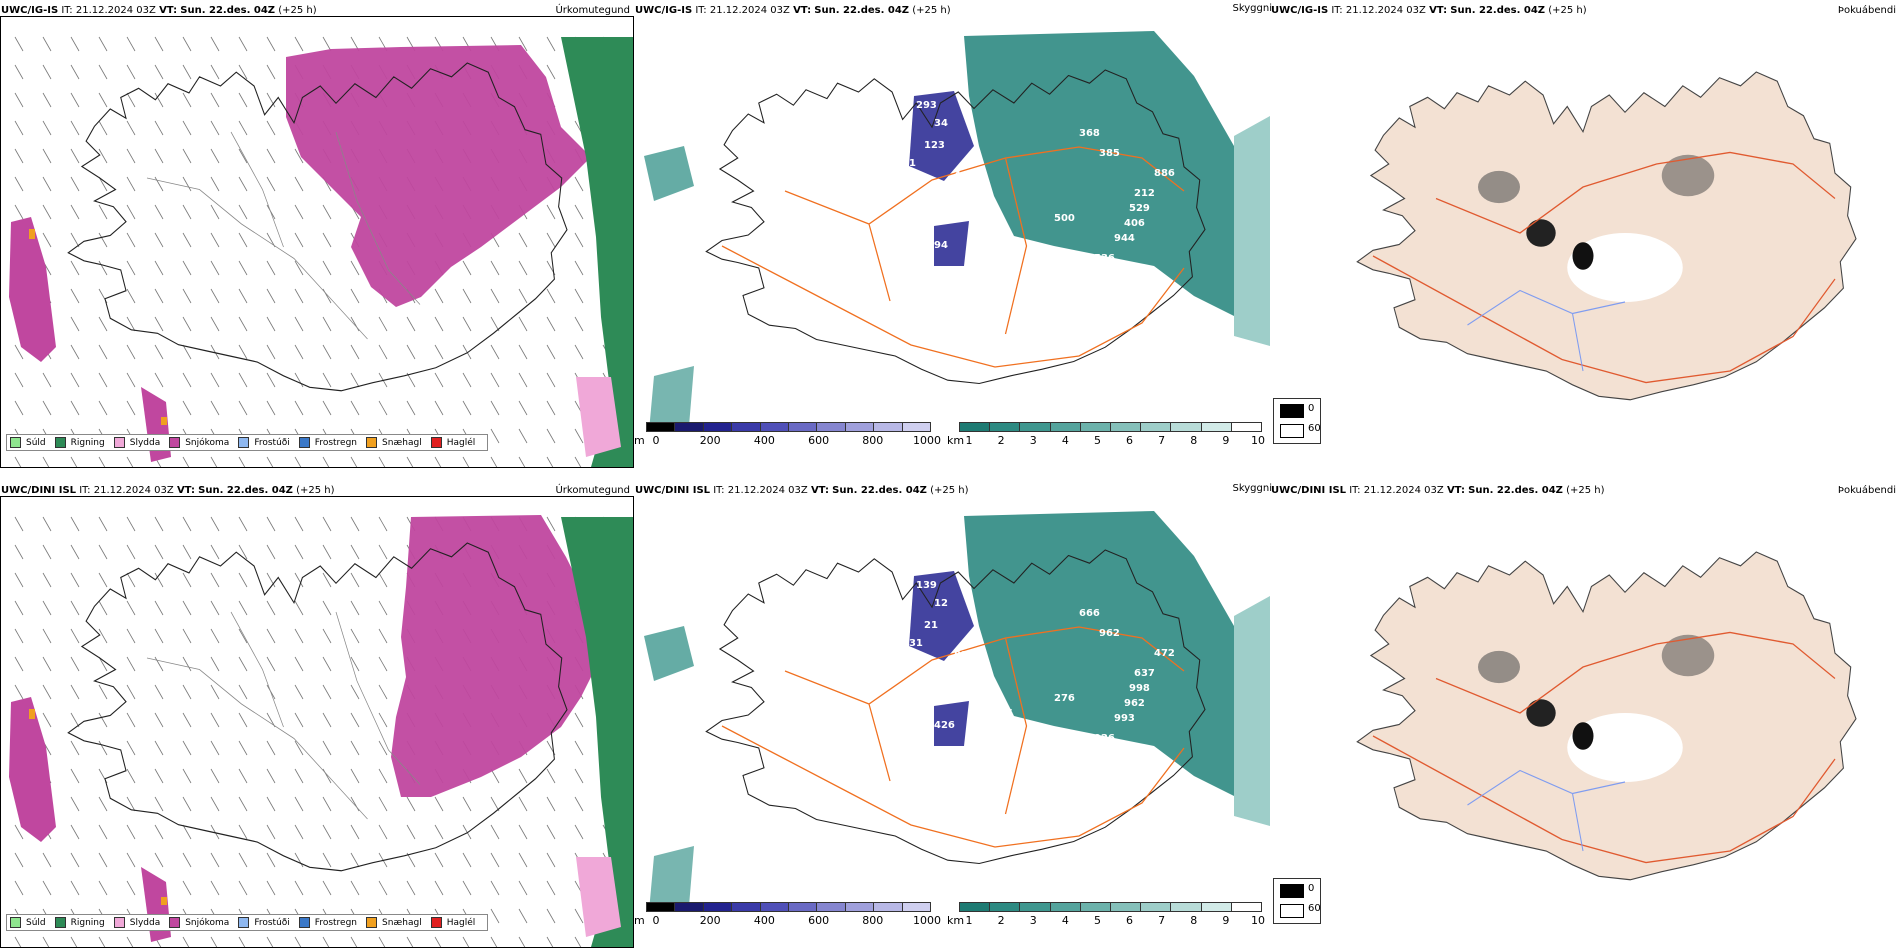 This screenshot has width=1900, height=950. What do you see at coordinates (873, 920) in the screenshot?
I see `colorbar-tick: 800` at bounding box center [873, 920].